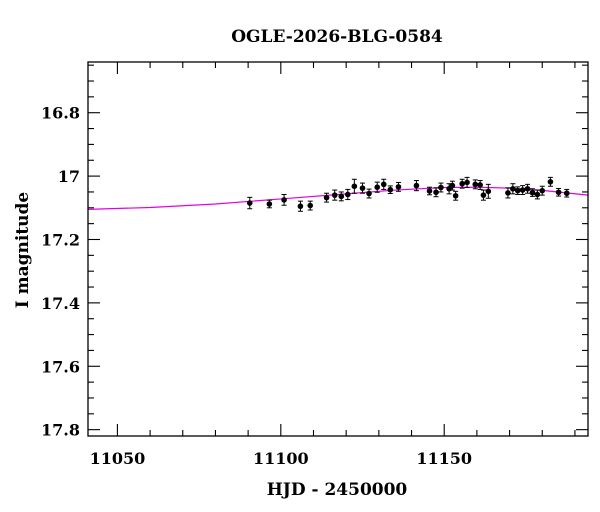 The image size is (600, 512). Describe the element at coordinates (337, 37) in the screenshot. I see `chart-title: OGLE-2026-BLG-0584` at that location.